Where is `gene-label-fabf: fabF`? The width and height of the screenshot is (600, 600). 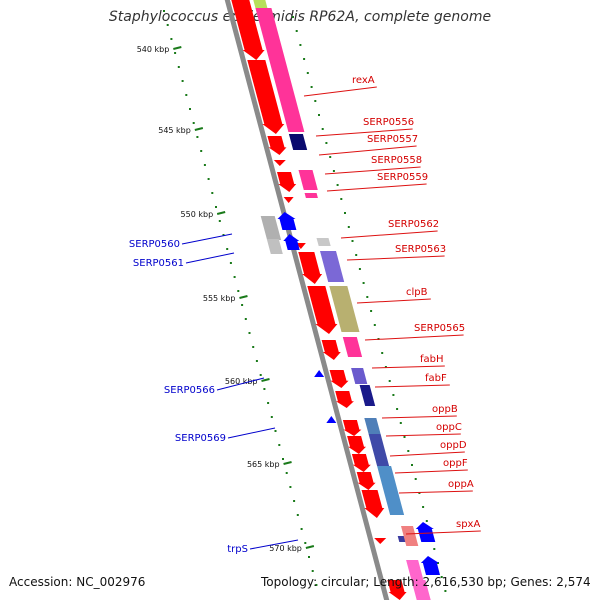
gene-label-fabf: fabF is located at coordinates (436, 378).